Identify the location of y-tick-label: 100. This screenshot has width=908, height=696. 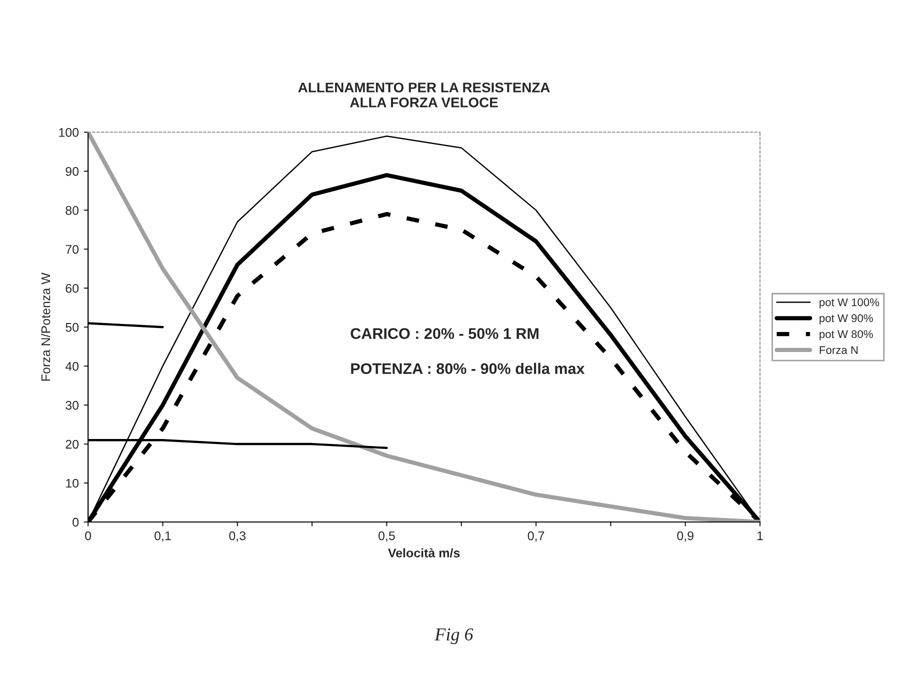
(69, 132).